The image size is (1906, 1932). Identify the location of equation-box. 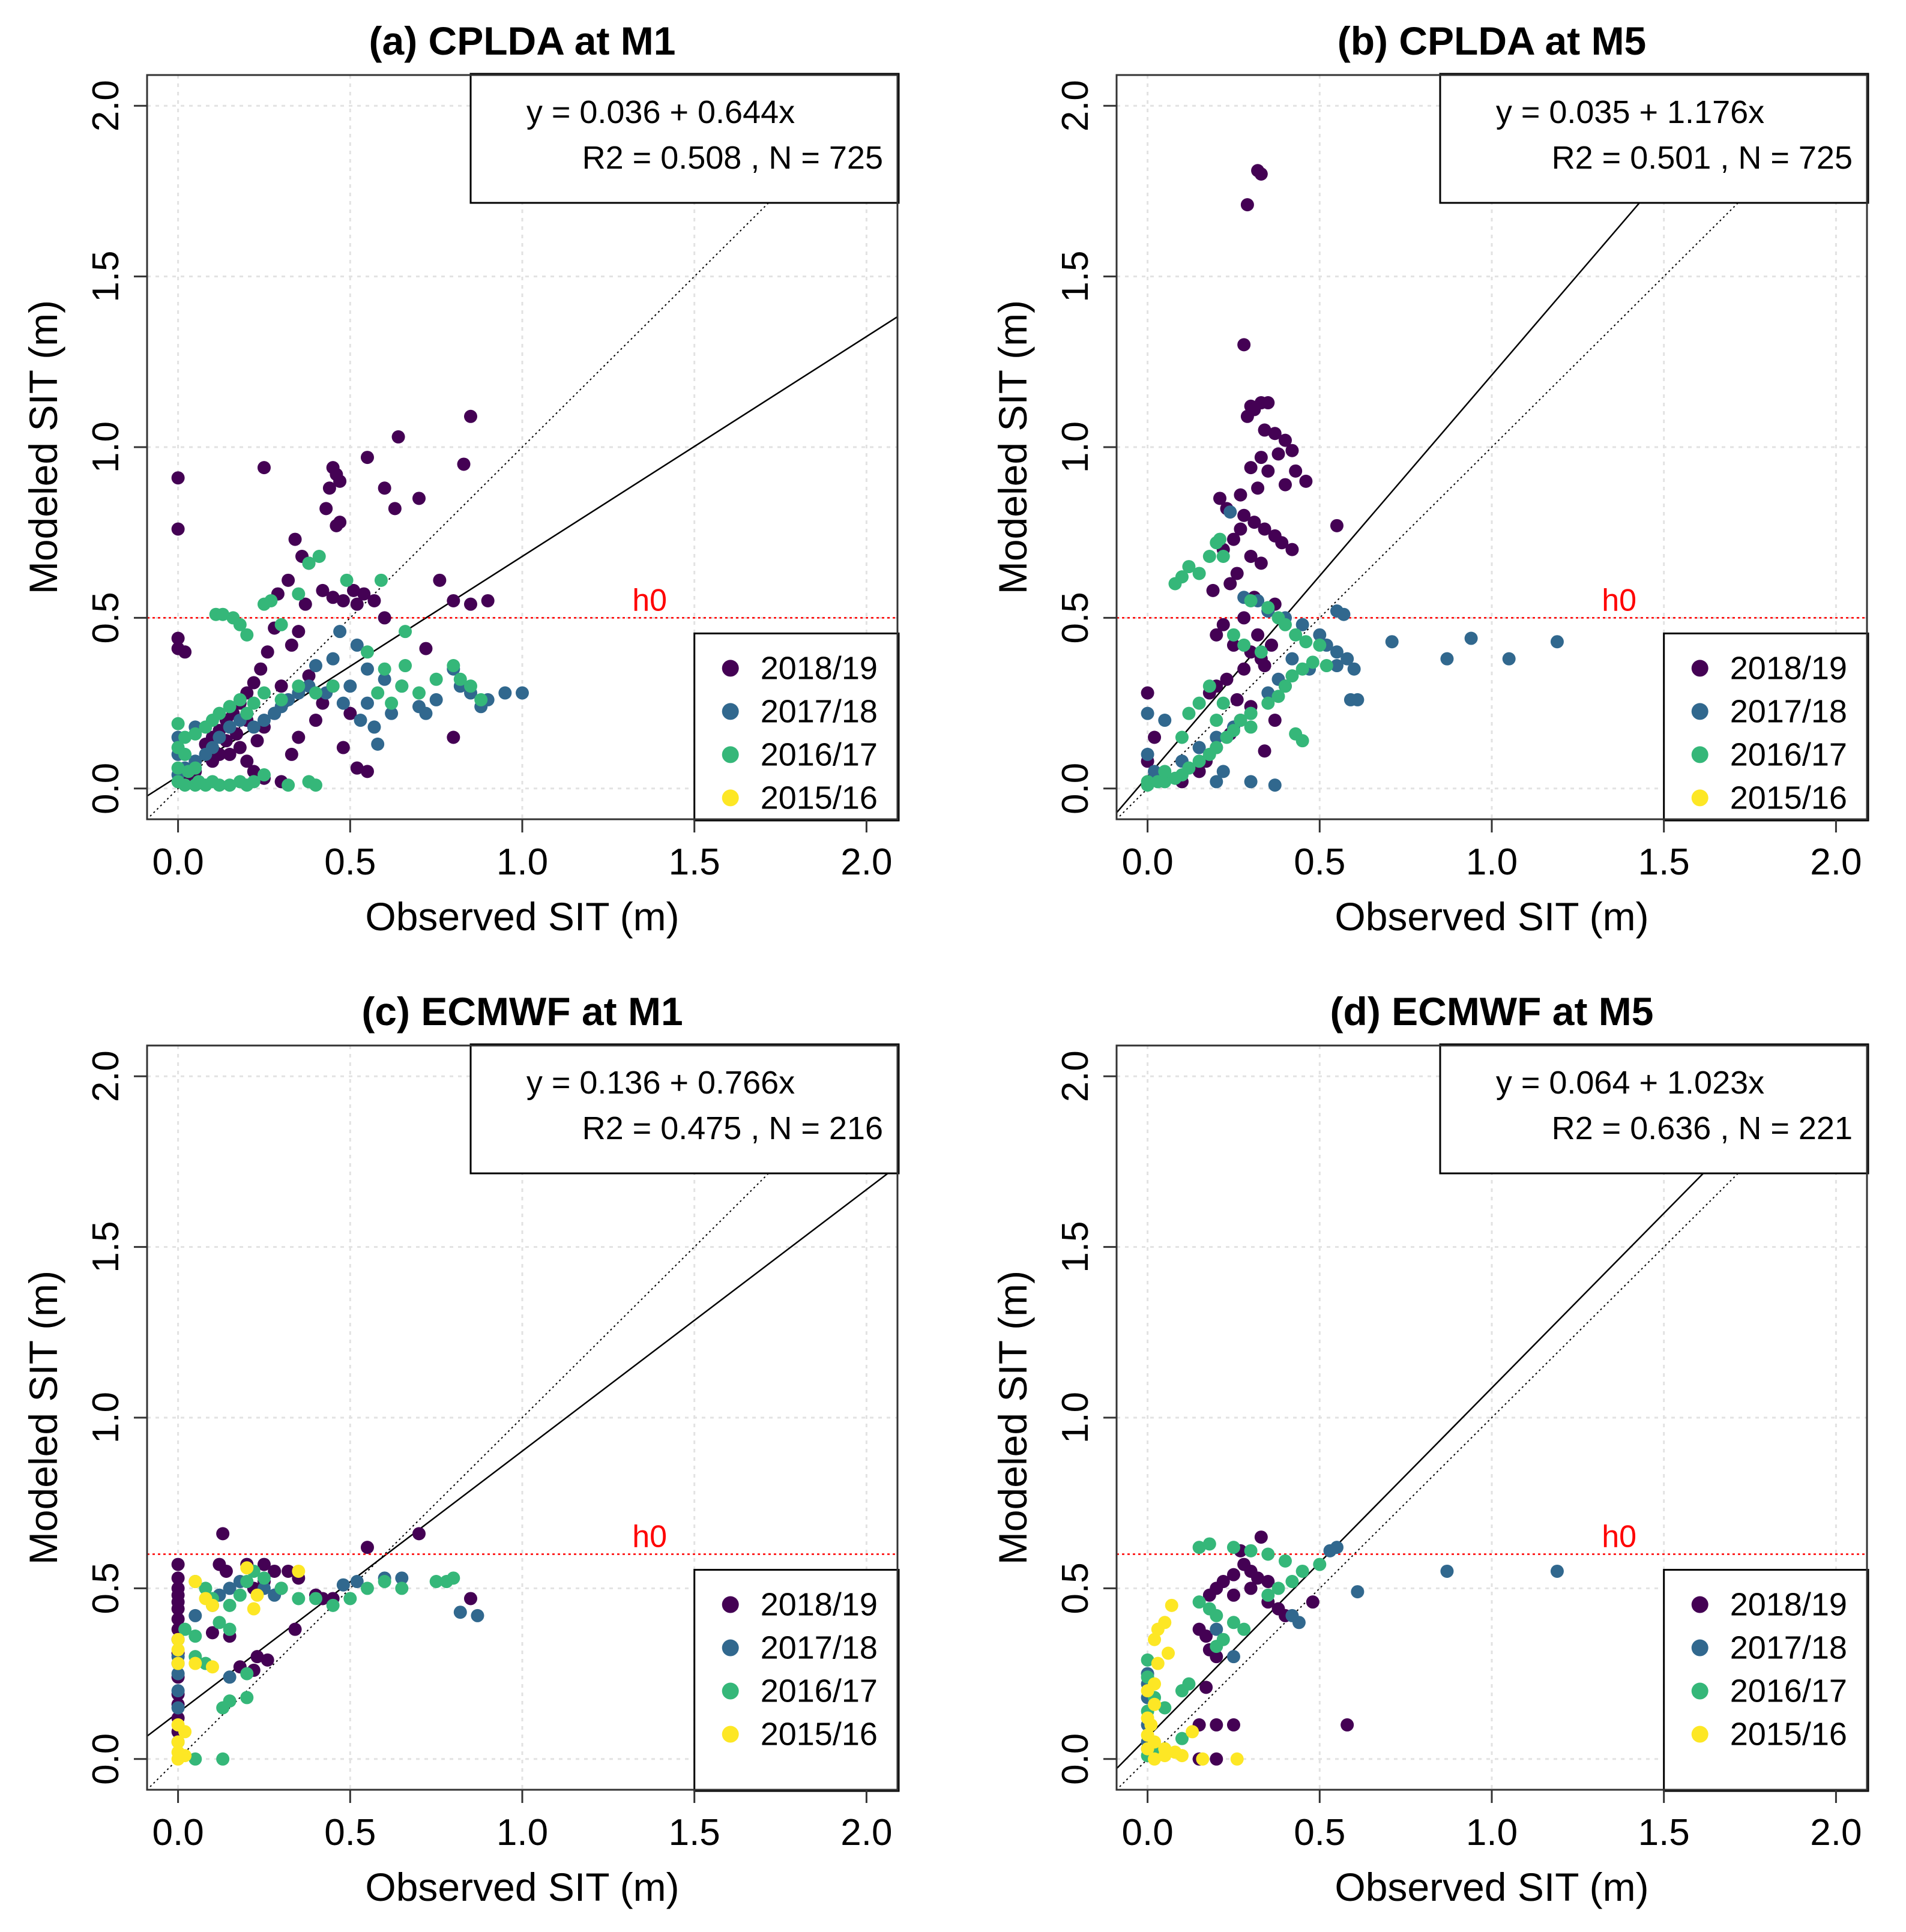
(1654, 1109).